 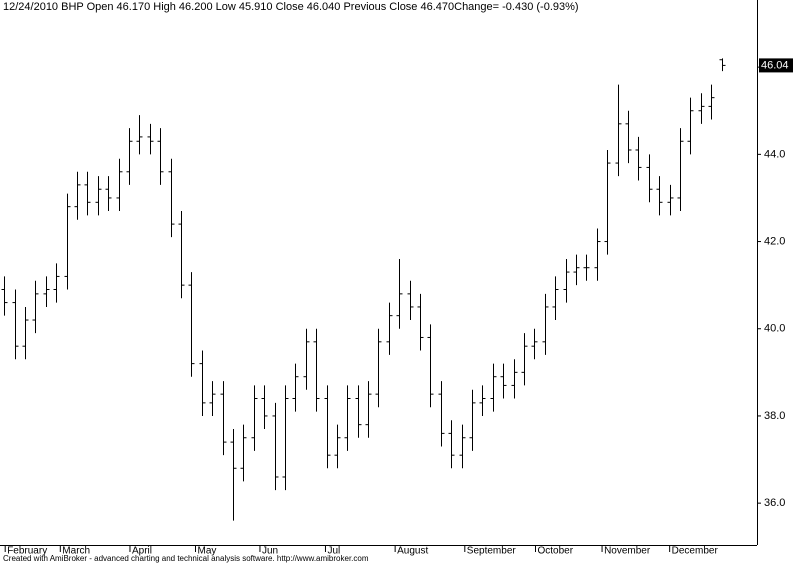 What do you see at coordinates (333, 551) in the screenshot?
I see `x-tick-label: Jul` at bounding box center [333, 551].